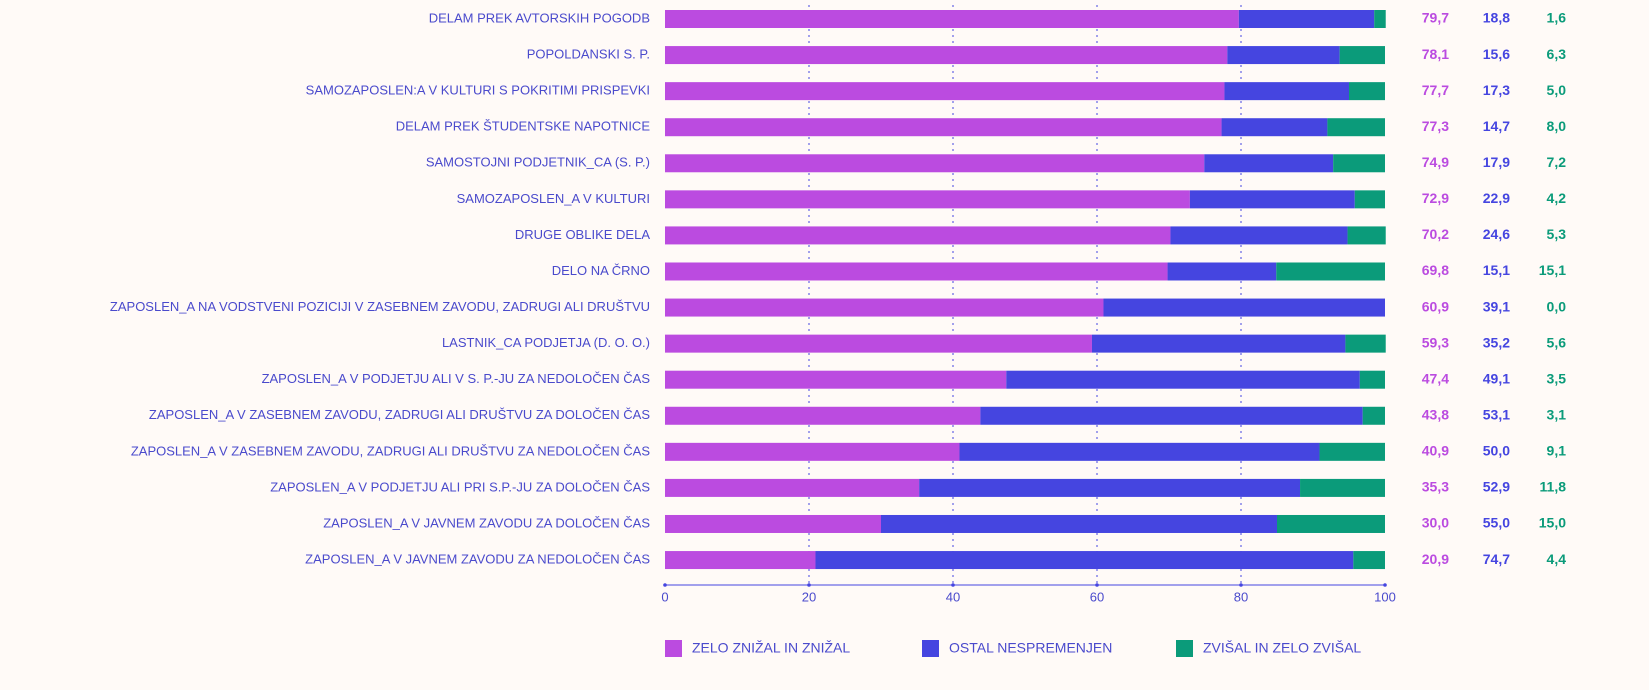  I want to click on value-label: 4,2, so click(1557, 198).